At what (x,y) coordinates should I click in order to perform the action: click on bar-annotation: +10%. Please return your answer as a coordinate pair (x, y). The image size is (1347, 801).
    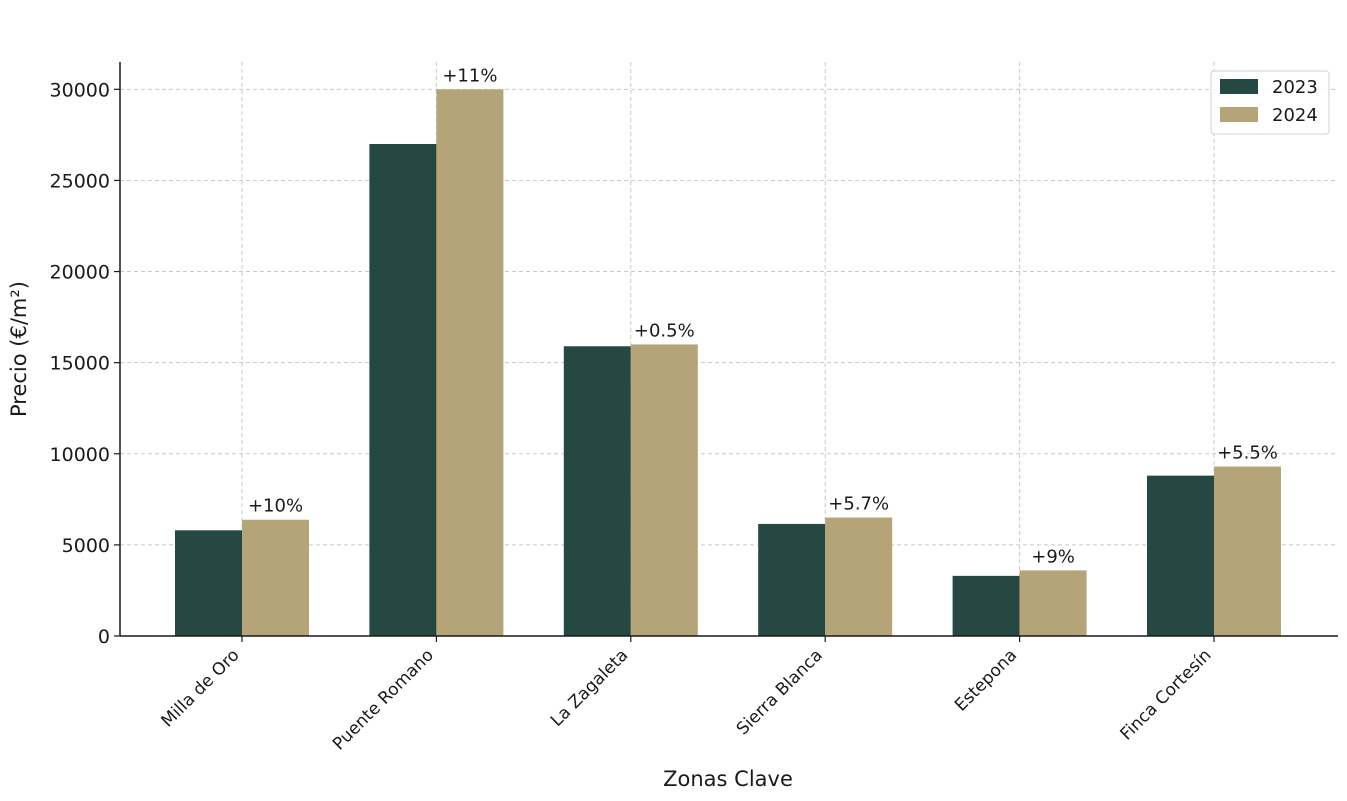
    Looking at the image, I should click on (275, 506).